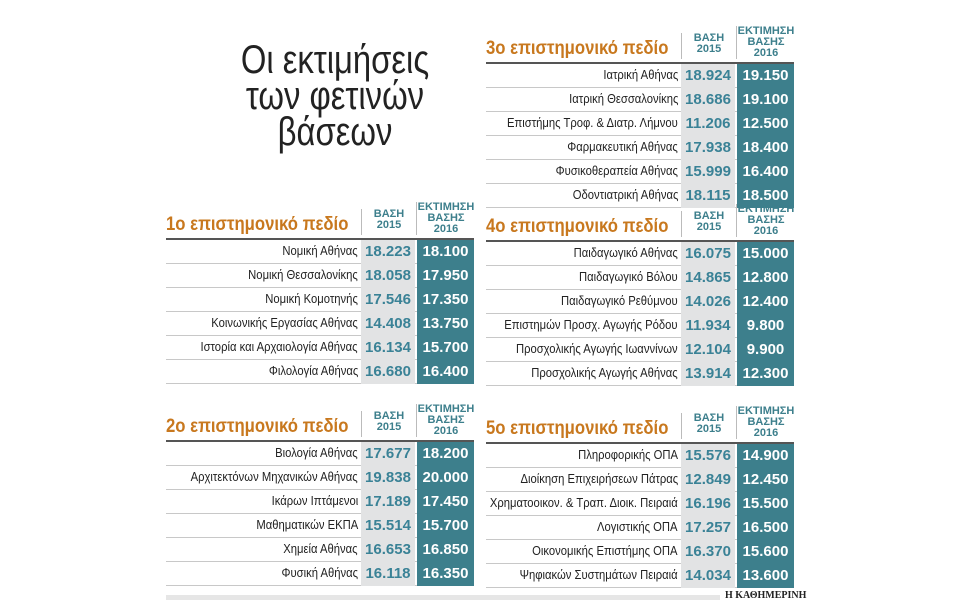 The image size is (960, 601). Describe the element at coordinates (279, 347) in the screenshot. I see `department-name: Ιστορία και Αρχαιολογία Αθήνας` at that location.